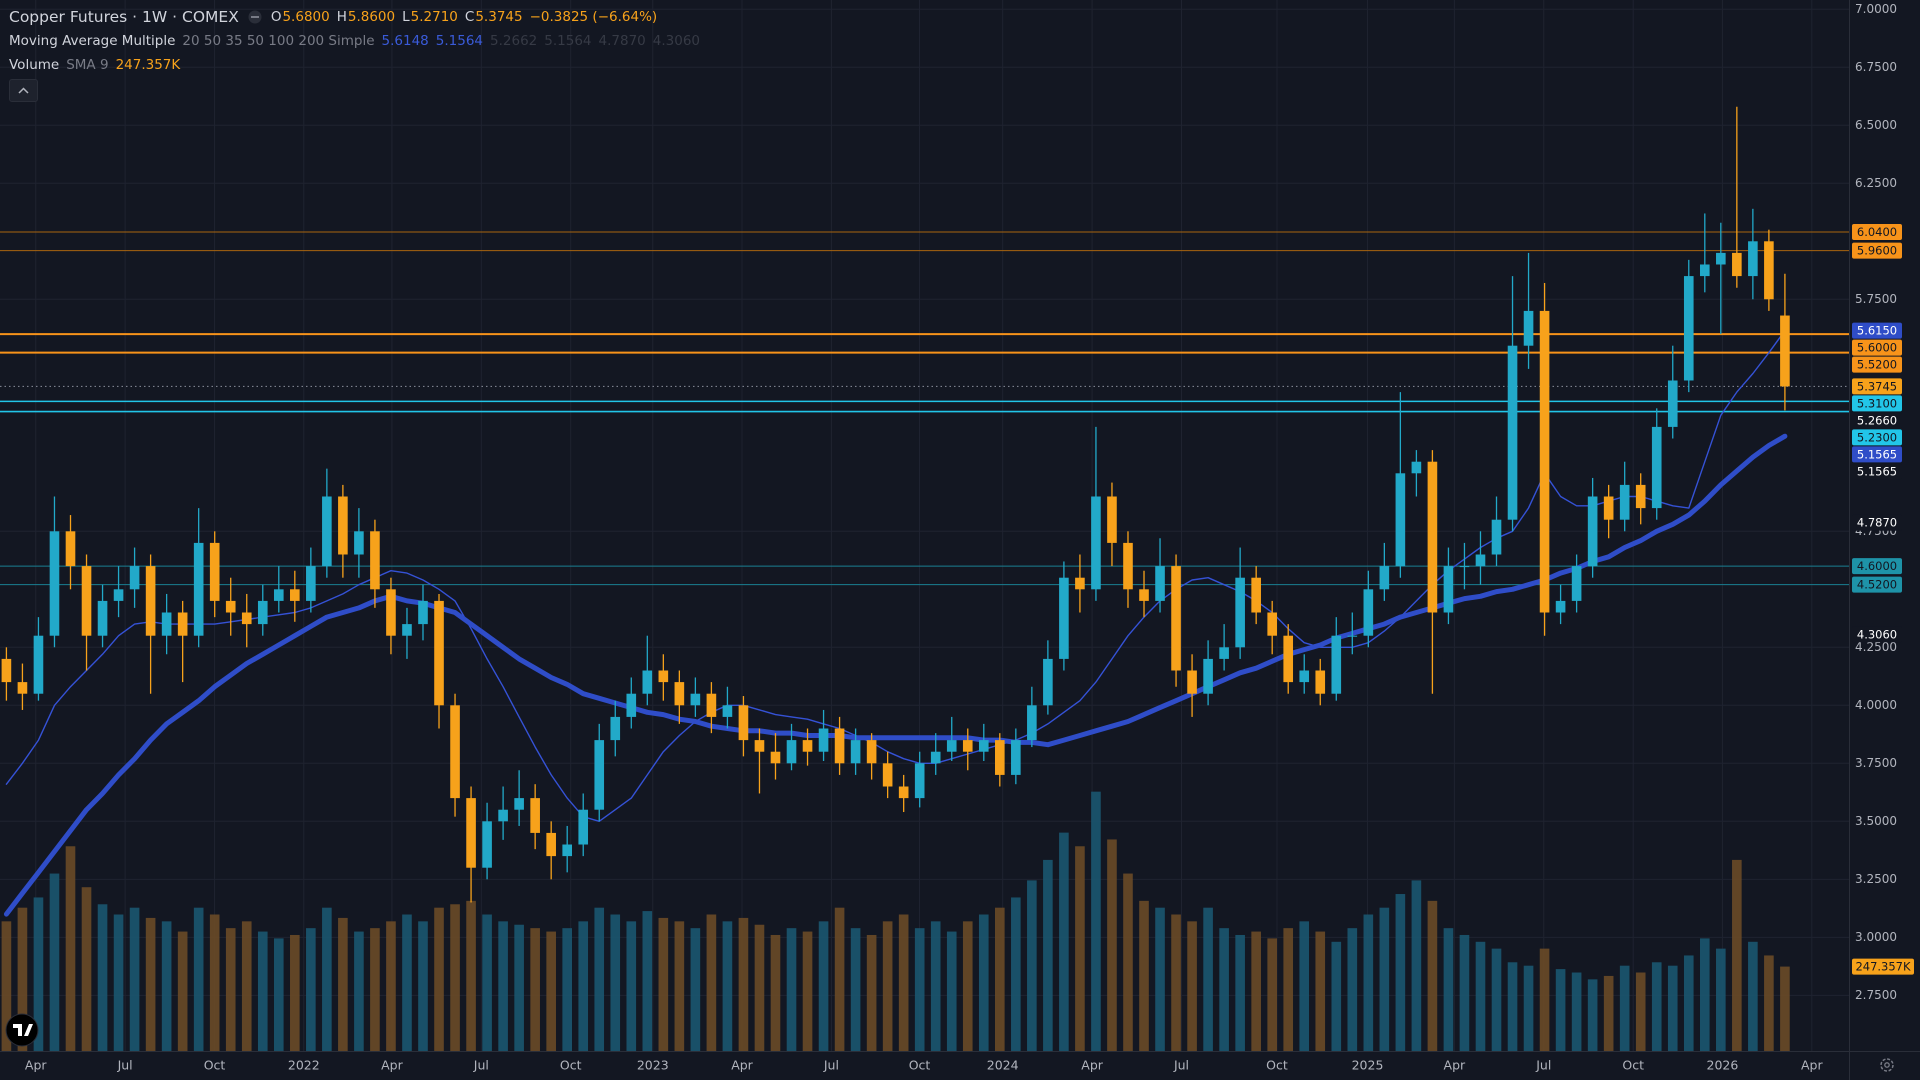 The image size is (1920, 1080). Describe the element at coordinates (405, 41) in the screenshot. I see `indicator-value: 5.6148` at that location.